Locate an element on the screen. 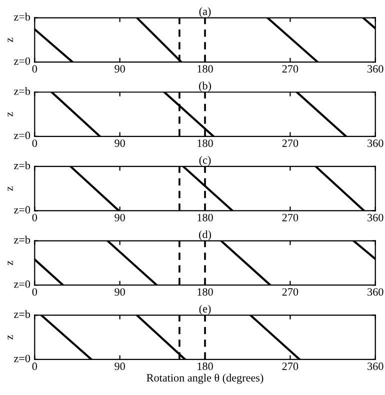 This screenshot has width=385, height=395. chart-title: (d) is located at coordinates (205, 235).